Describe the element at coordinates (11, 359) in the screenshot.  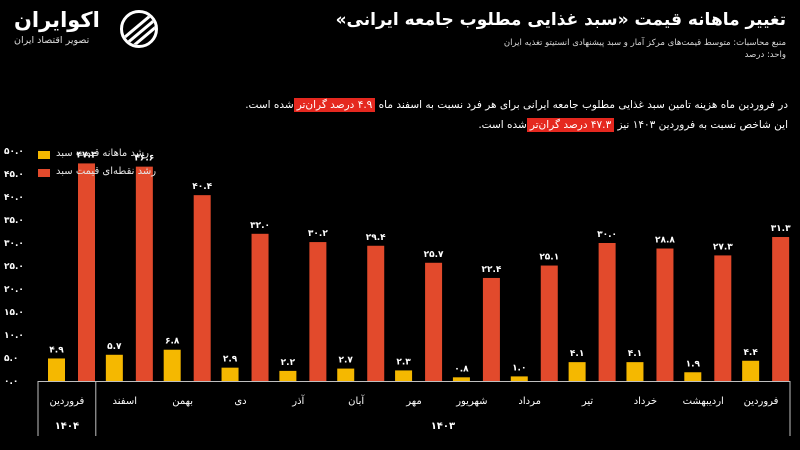
I see `y-tick-label: ۵.۰` at that location.